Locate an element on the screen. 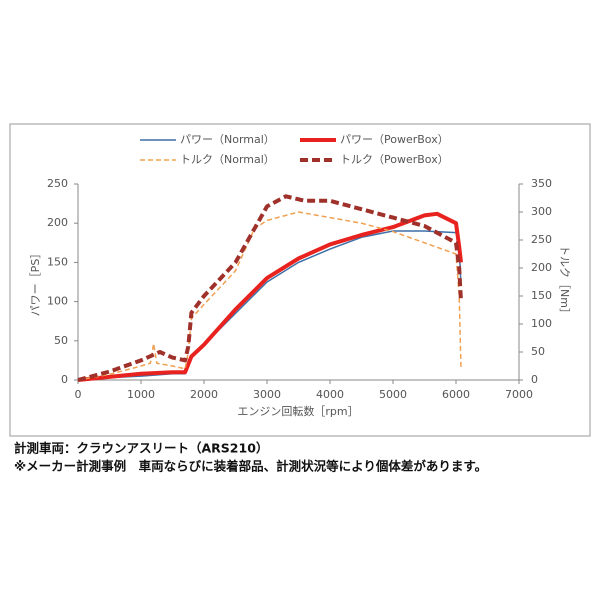  y2-tick-label: 0 is located at coordinates (534, 379).